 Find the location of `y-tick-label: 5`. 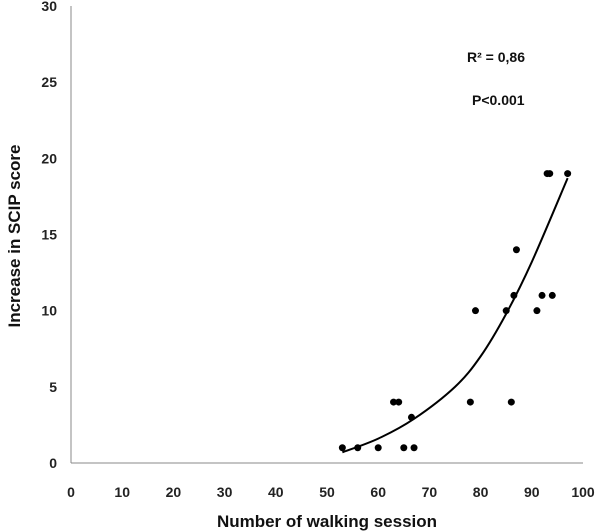

y-tick-label: 5 is located at coordinates (53, 387).